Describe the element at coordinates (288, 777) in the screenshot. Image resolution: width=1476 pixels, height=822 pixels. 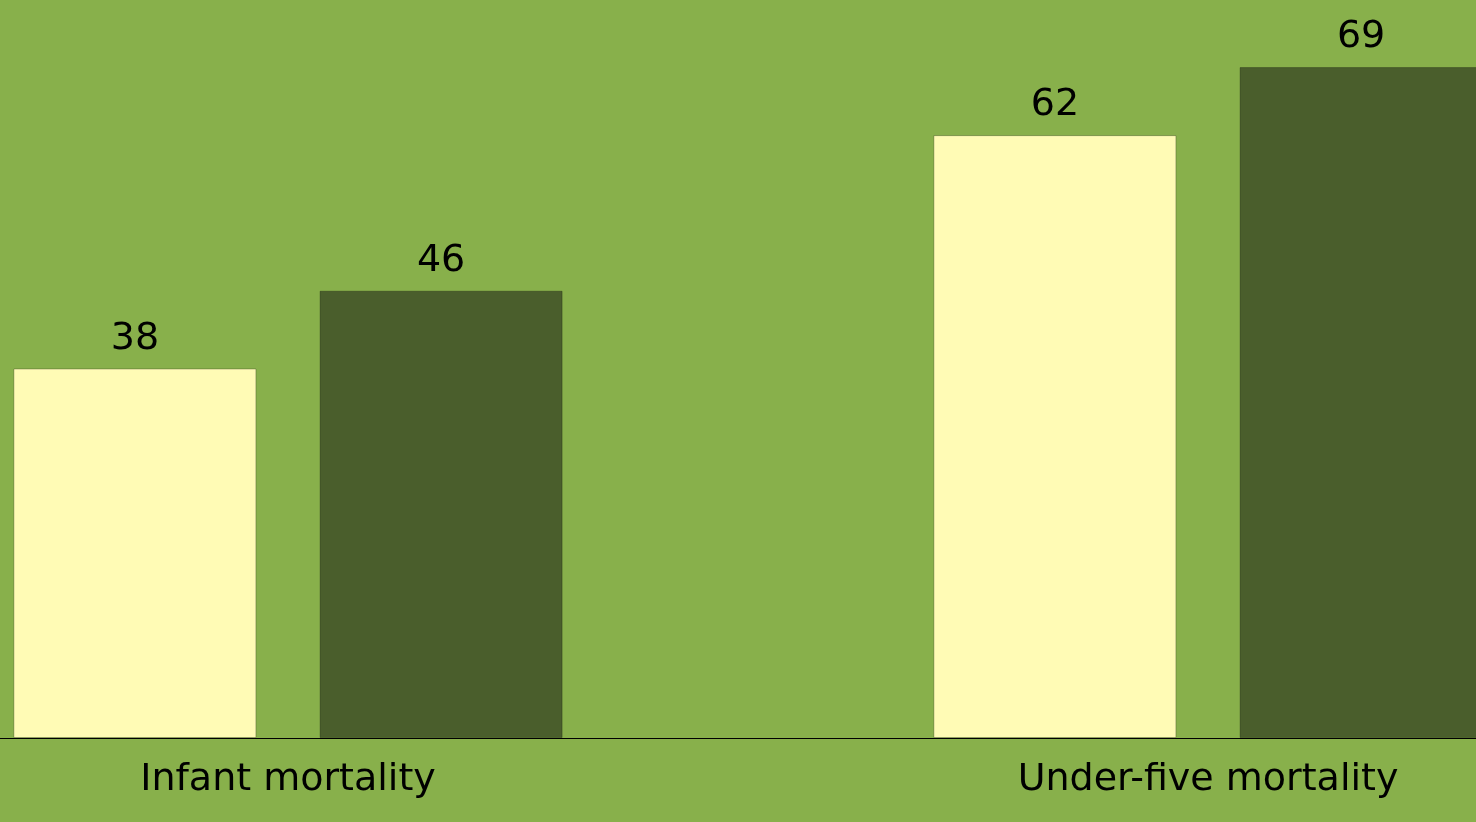
I see `x-tick-label: Infant mortality` at that location.